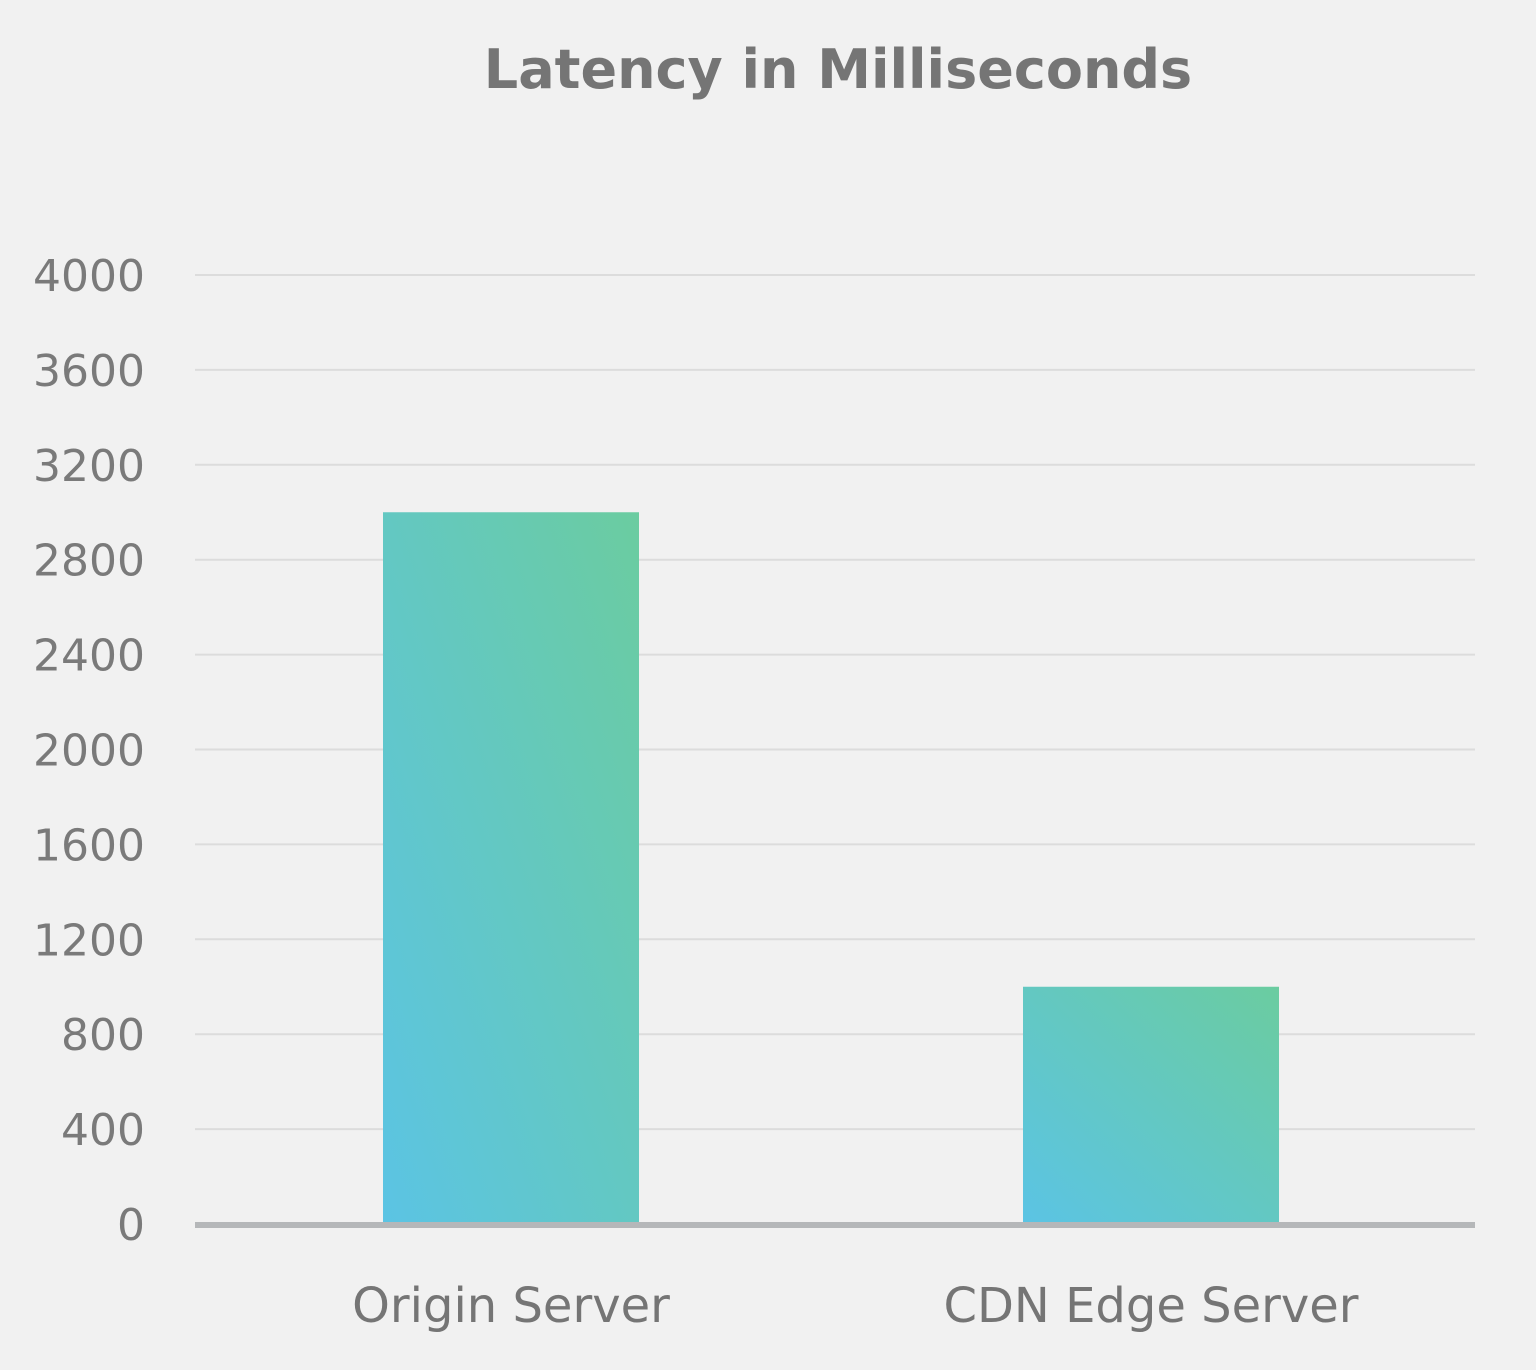 This screenshot has height=1370, width=1536. Describe the element at coordinates (89, 561) in the screenshot. I see `y-tick-label: 2800` at that location.